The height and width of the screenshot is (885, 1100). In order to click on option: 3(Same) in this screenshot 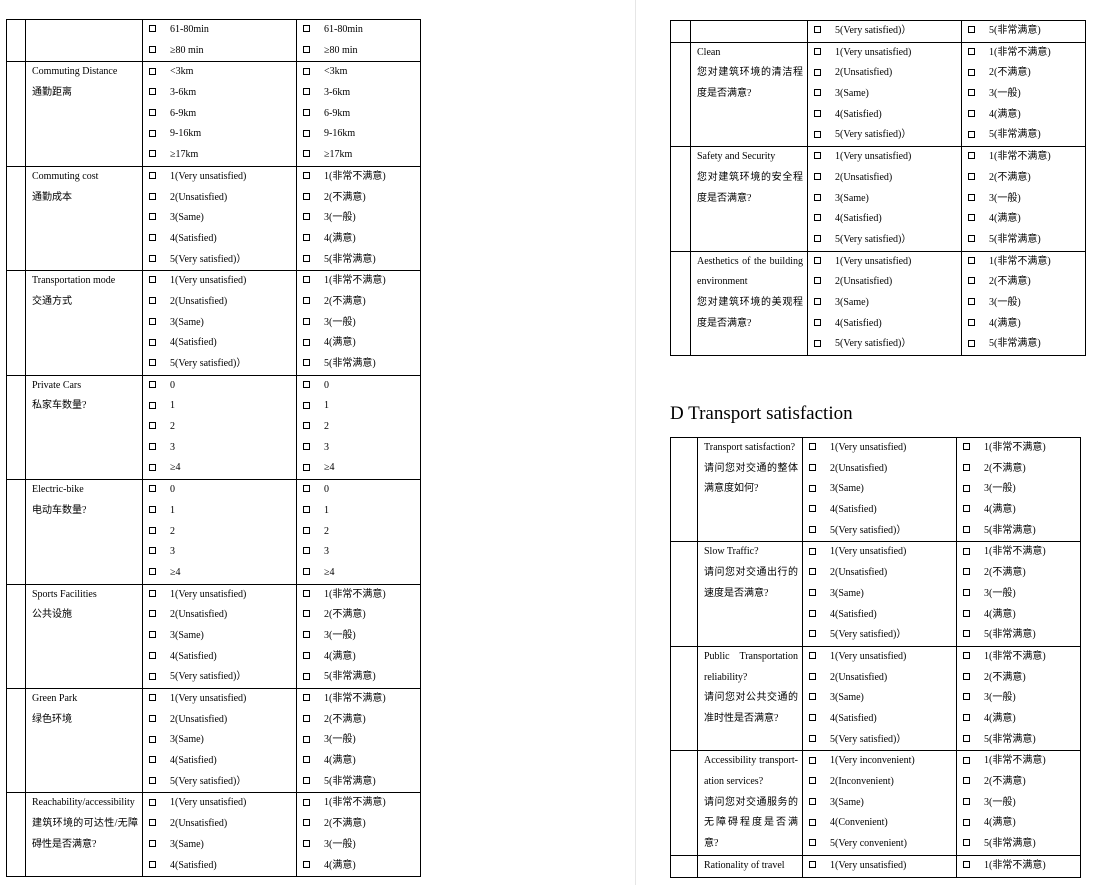, I will do `click(879, 489)`.